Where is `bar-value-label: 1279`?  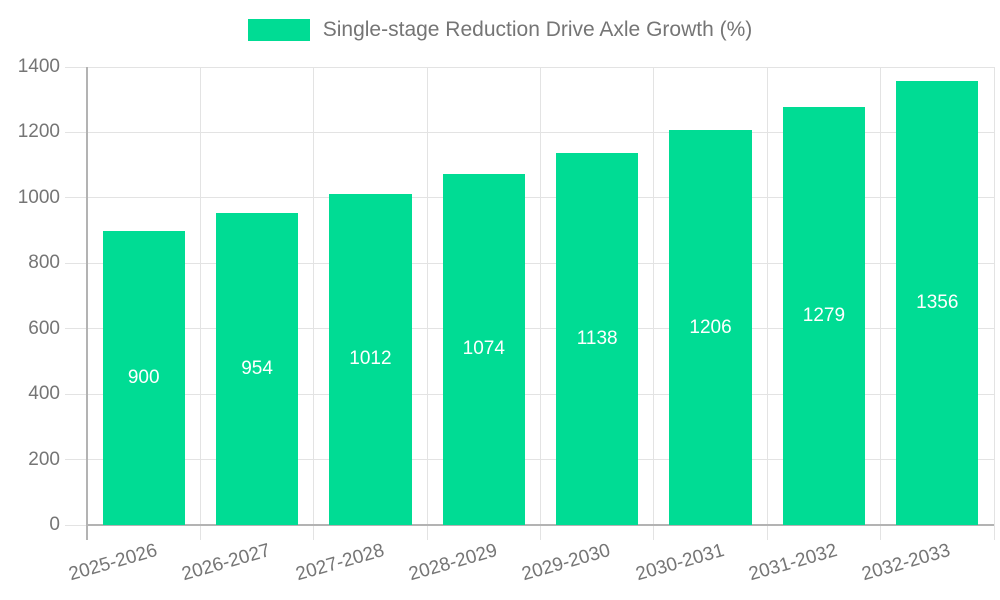 bar-value-label: 1279 is located at coordinates (824, 315).